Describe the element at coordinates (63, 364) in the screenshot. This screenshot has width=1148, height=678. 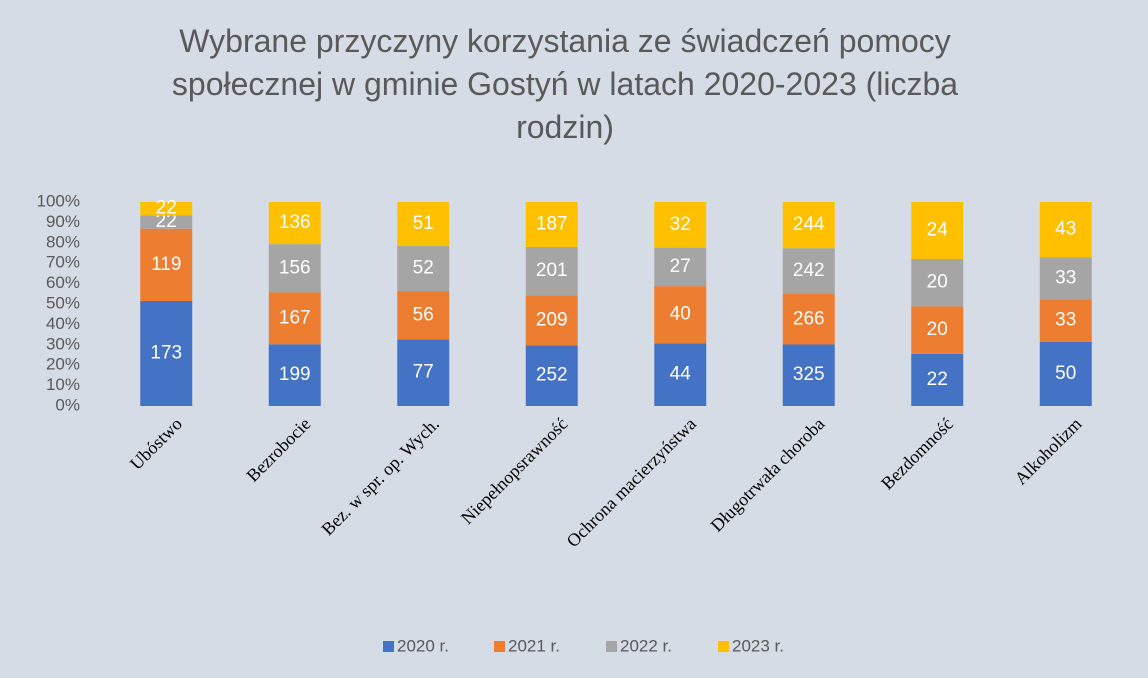
I see `y-tick-label: 20%` at that location.